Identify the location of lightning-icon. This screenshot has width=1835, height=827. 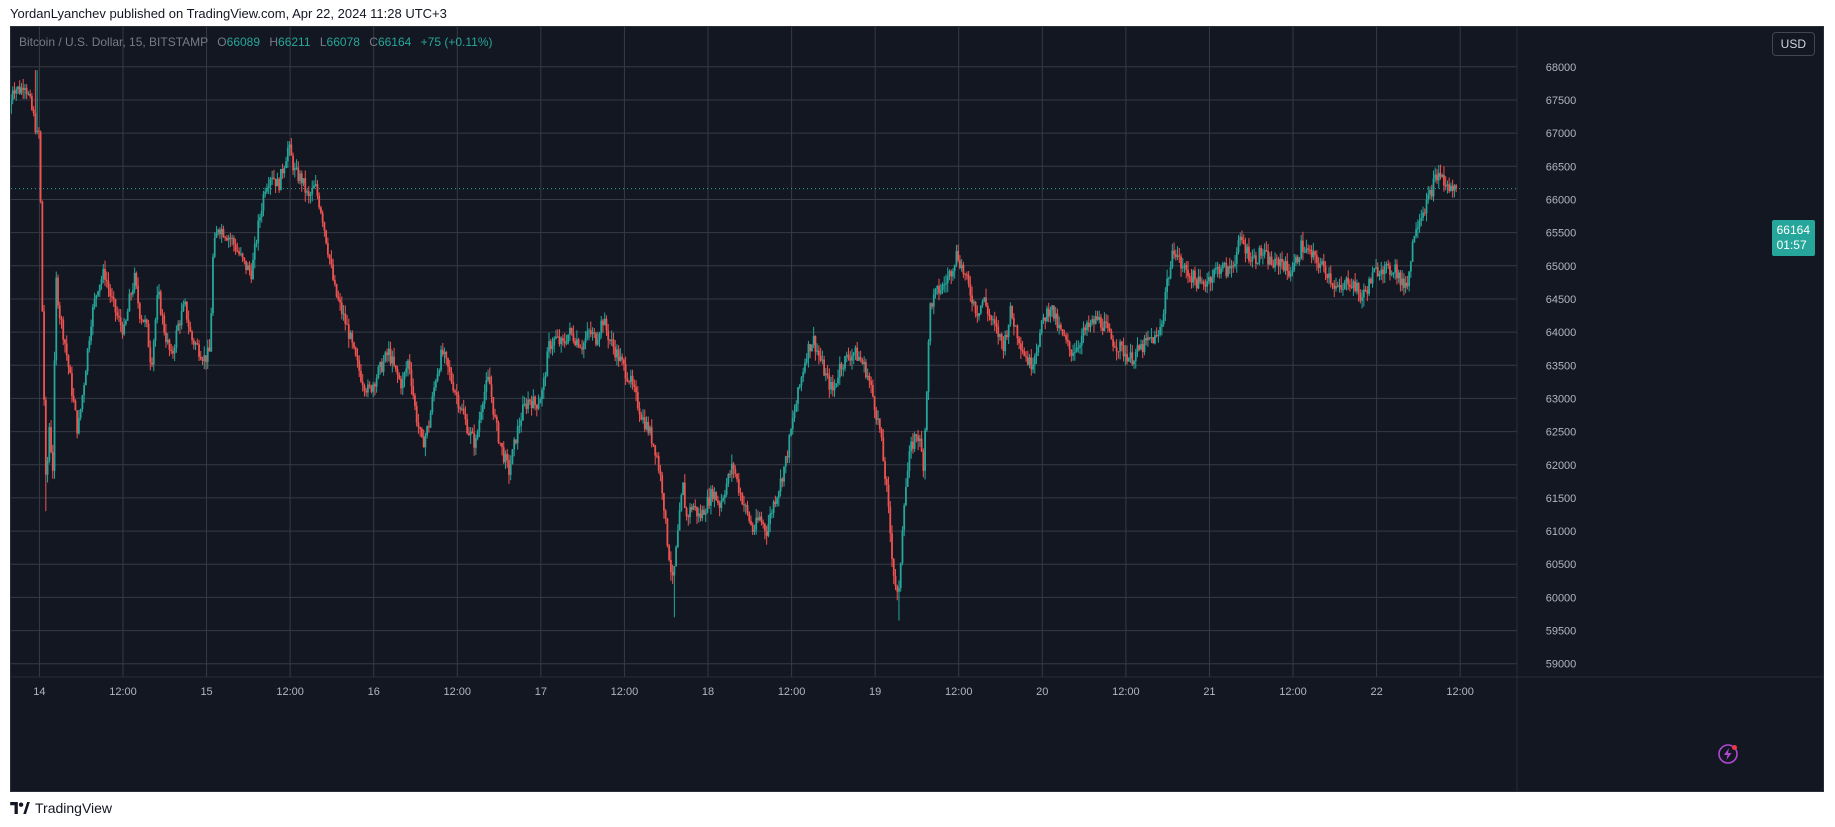
(1728, 754).